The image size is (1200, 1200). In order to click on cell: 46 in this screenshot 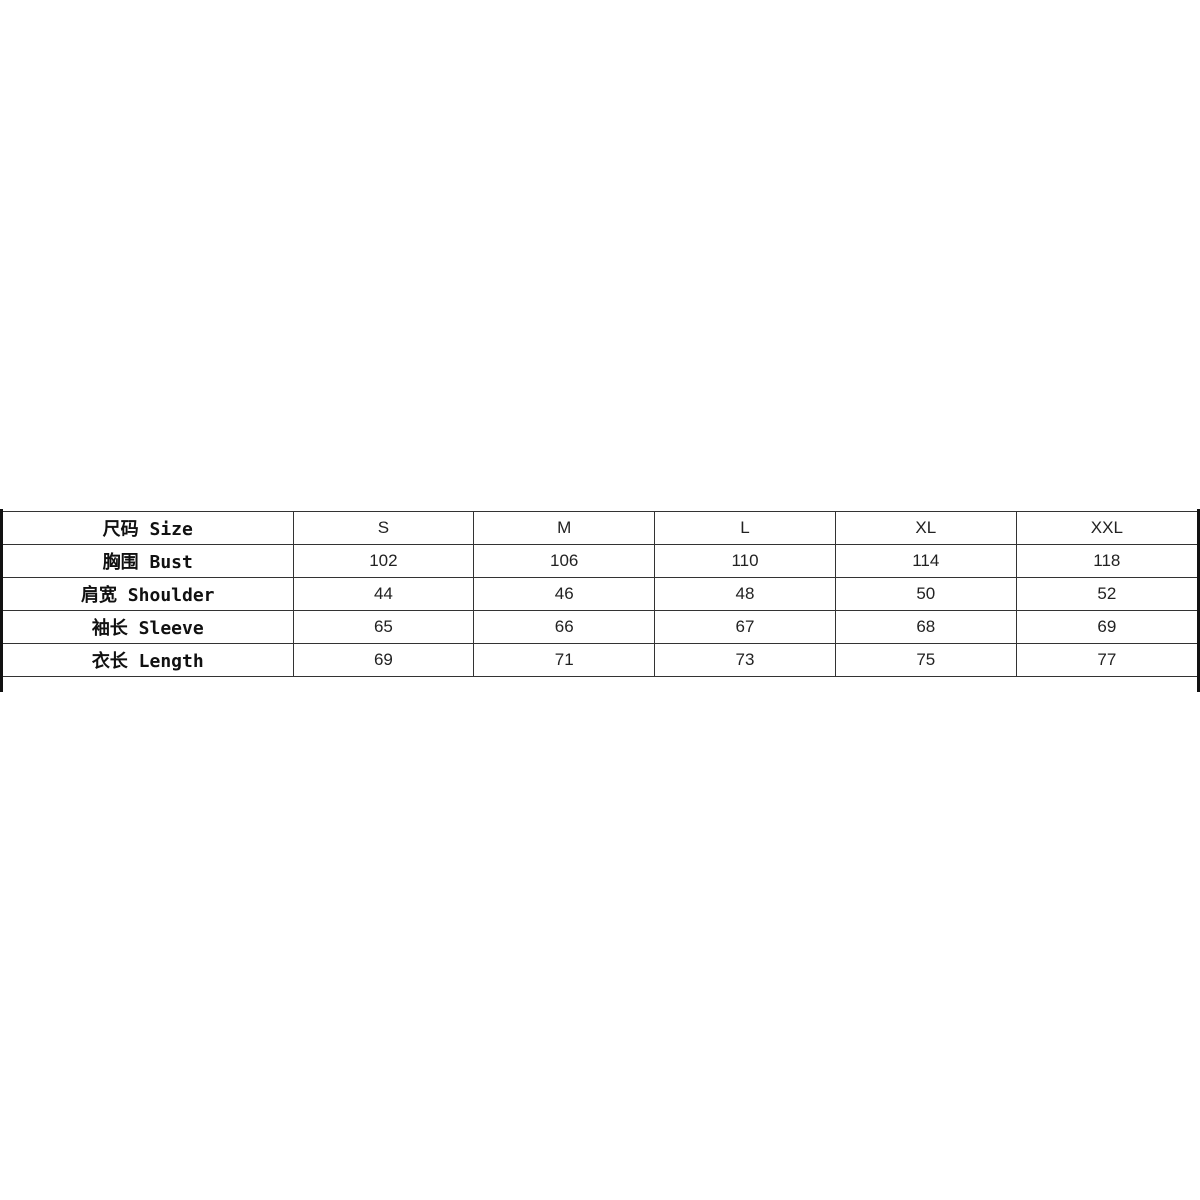, I will do `click(564, 594)`.